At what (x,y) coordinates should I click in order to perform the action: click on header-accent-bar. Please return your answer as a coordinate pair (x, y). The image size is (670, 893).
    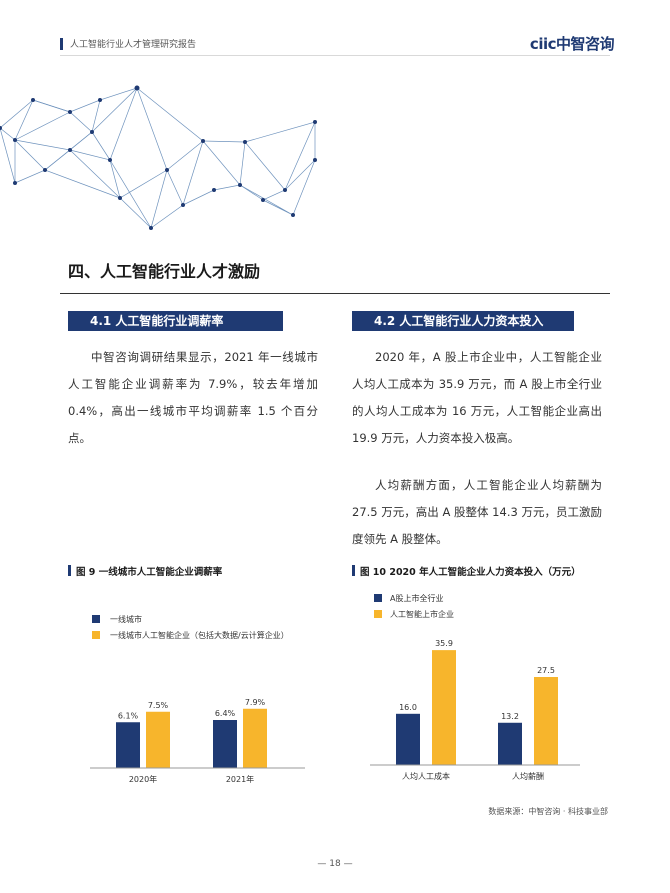
    Looking at the image, I should click on (61, 44).